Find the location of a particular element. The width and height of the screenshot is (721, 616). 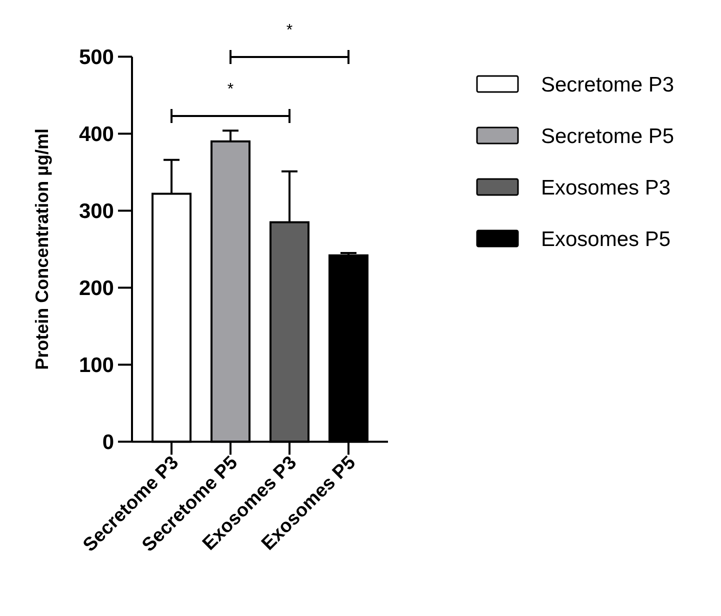

y-axis-title: Protein Concentration µg/ml is located at coordinates (42, 249).